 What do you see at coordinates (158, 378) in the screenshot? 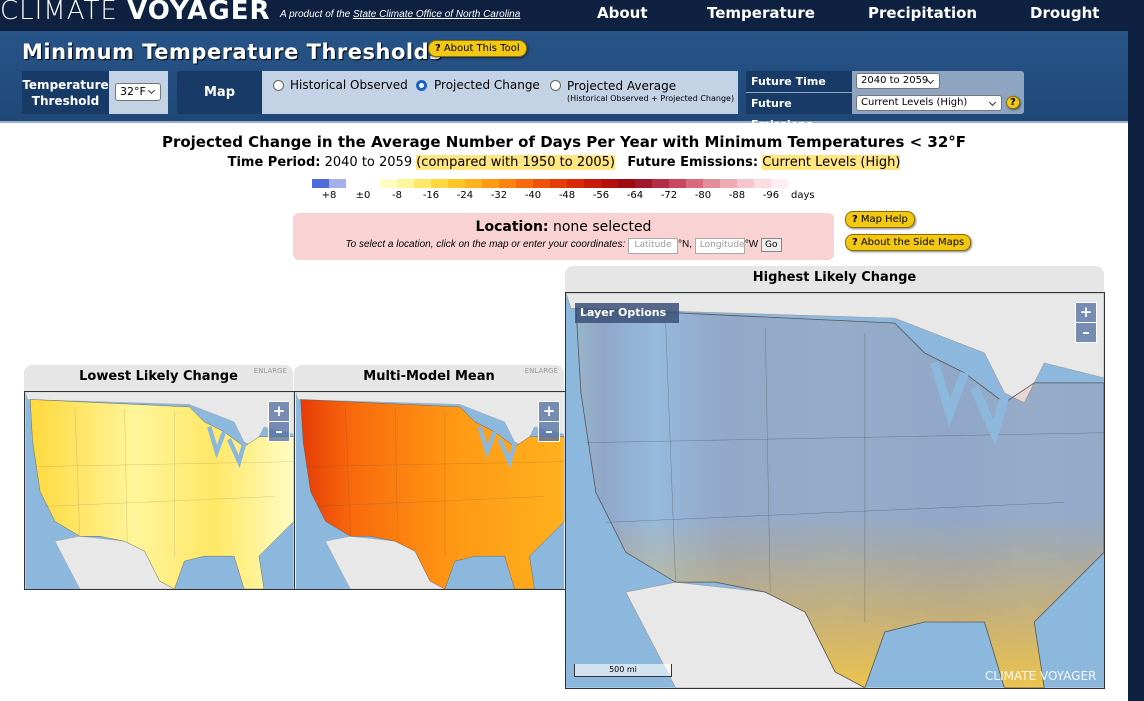
I see `map-header: Lowest Likely Change ENLARGE` at bounding box center [158, 378].